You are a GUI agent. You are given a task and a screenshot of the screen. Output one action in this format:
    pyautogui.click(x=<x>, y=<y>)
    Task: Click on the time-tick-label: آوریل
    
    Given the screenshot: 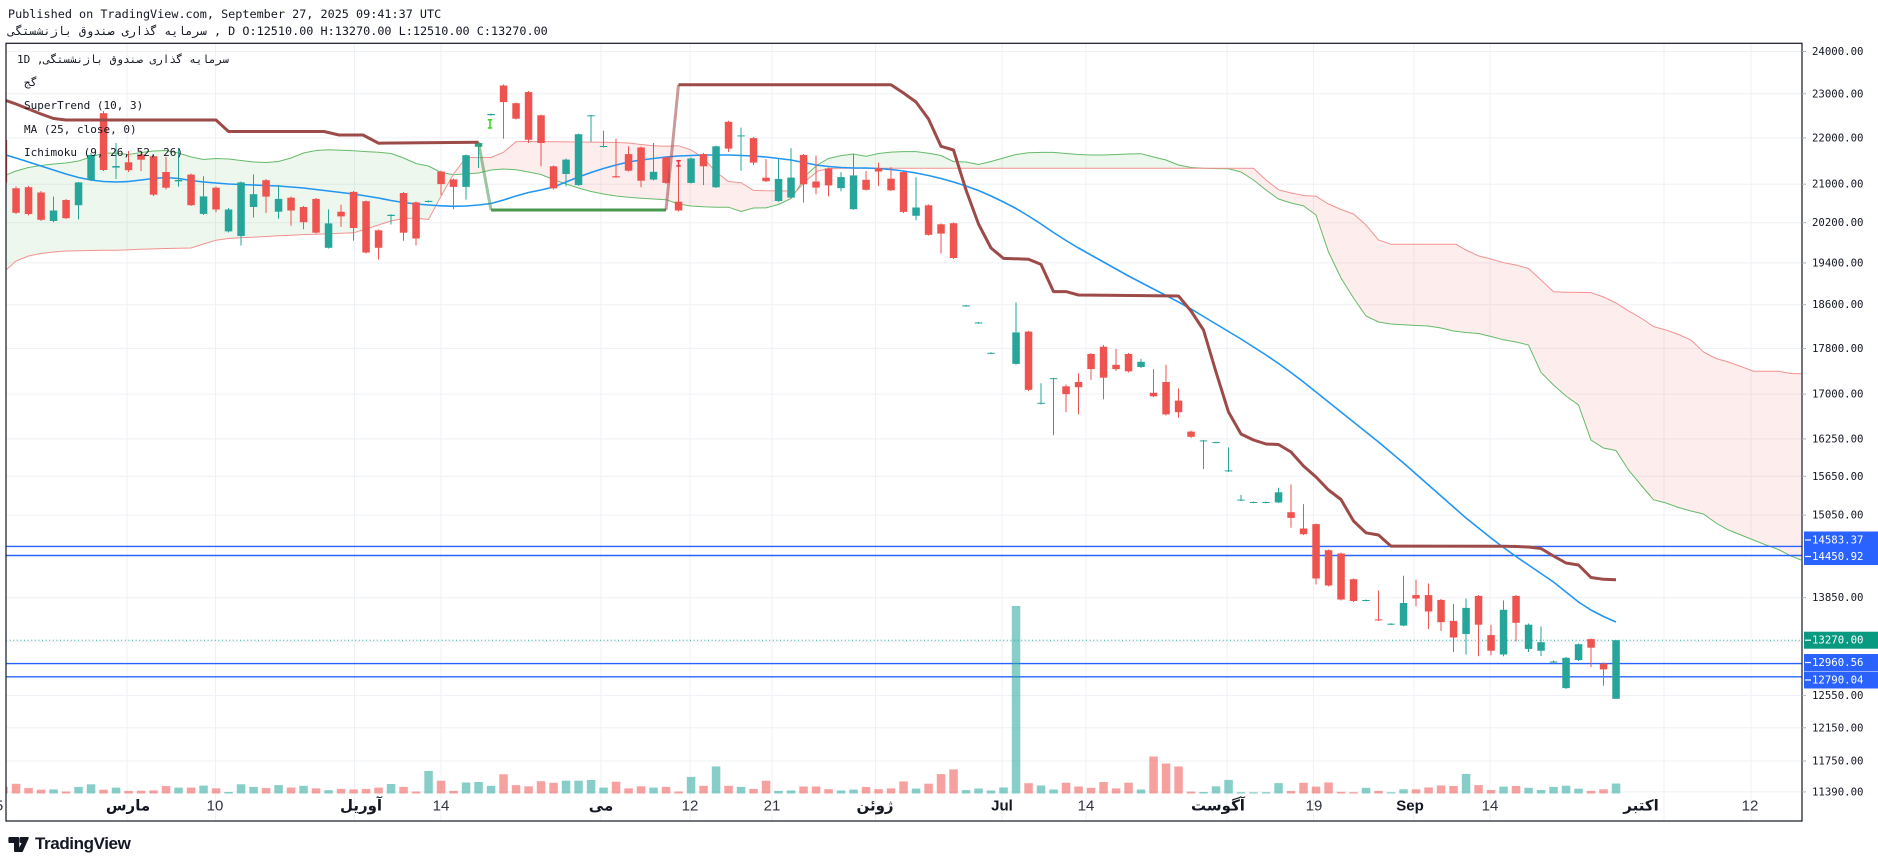 What is the action you would take?
    pyautogui.click(x=361, y=805)
    